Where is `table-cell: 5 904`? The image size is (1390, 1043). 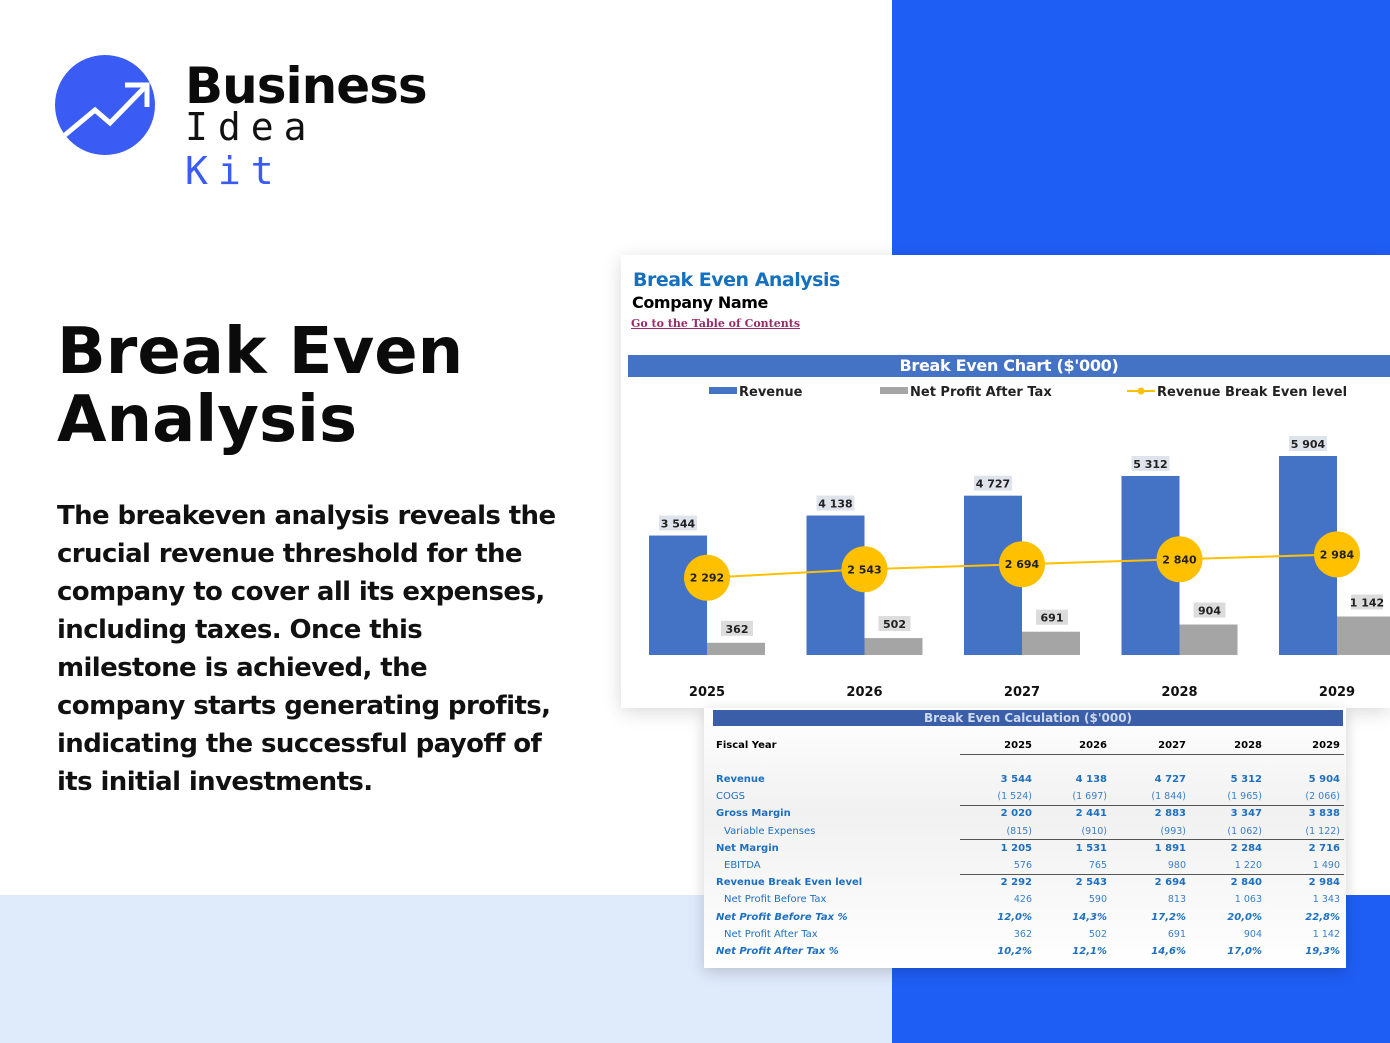
table-cell: 5 904 is located at coordinates (1324, 779).